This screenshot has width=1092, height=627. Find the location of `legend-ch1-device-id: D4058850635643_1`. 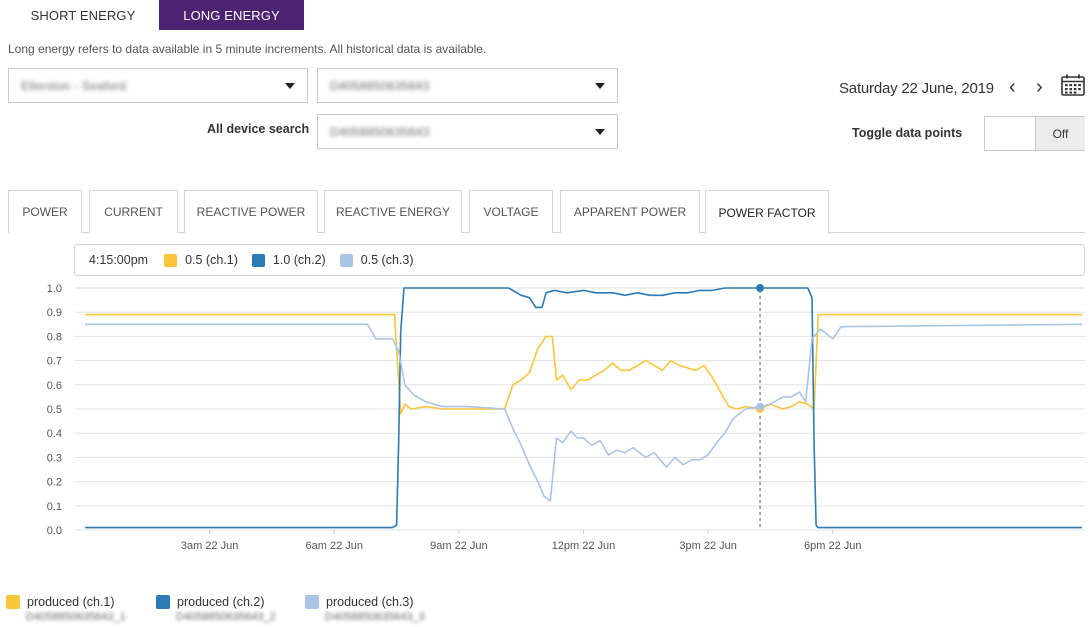

legend-ch1-device-id: D4058850635643_1 is located at coordinates (66, 617).